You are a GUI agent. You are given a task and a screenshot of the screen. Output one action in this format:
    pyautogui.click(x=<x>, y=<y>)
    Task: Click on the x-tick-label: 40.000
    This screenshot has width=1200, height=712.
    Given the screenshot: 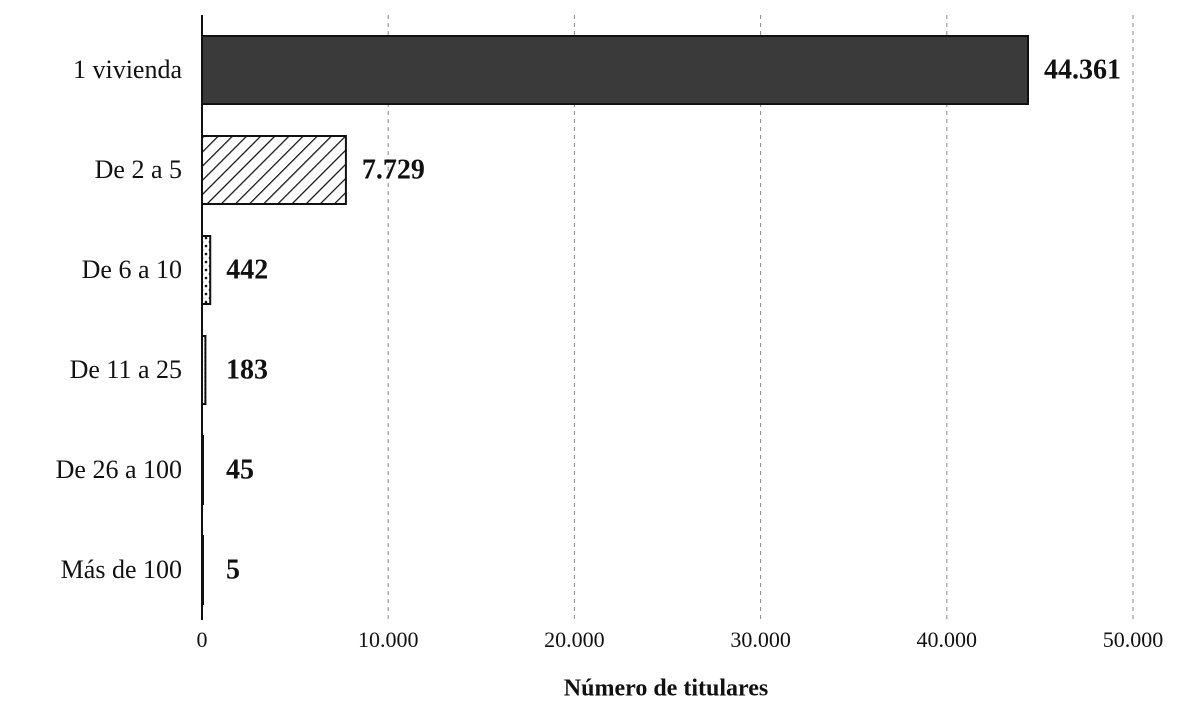 What is the action you would take?
    pyautogui.click(x=947, y=639)
    